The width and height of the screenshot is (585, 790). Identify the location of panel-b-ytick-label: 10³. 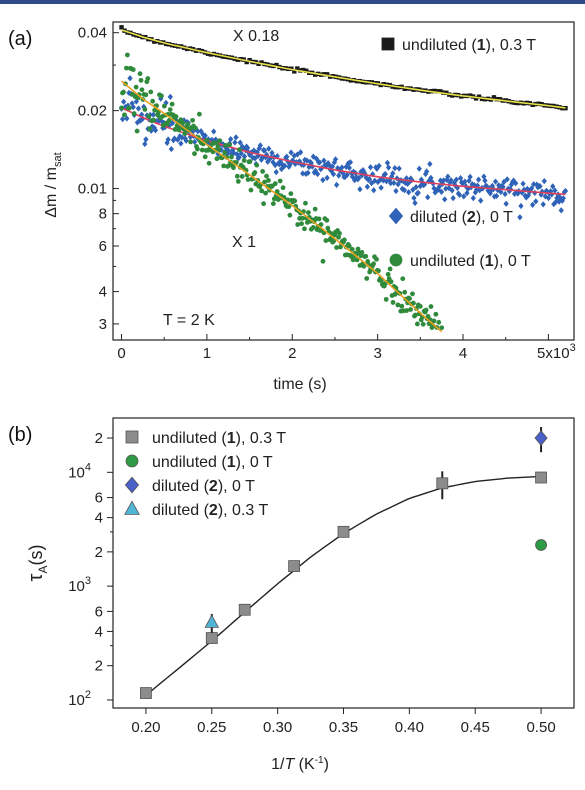
(79, 585).